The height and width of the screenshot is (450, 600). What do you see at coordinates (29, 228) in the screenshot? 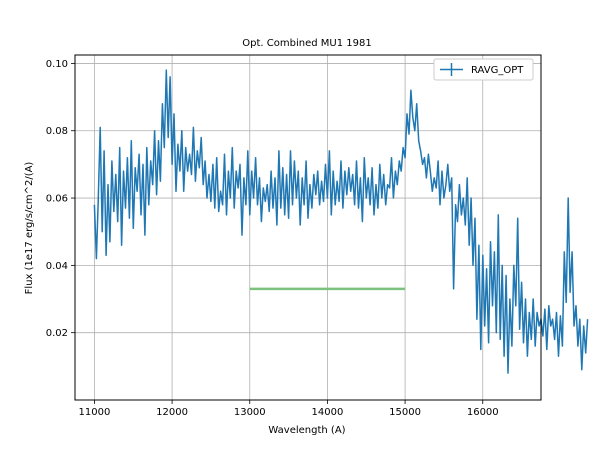
I see `y-axis-label: Flux (1e17 erg/s/cm^2/(A)` at bounding box center [29, 228].